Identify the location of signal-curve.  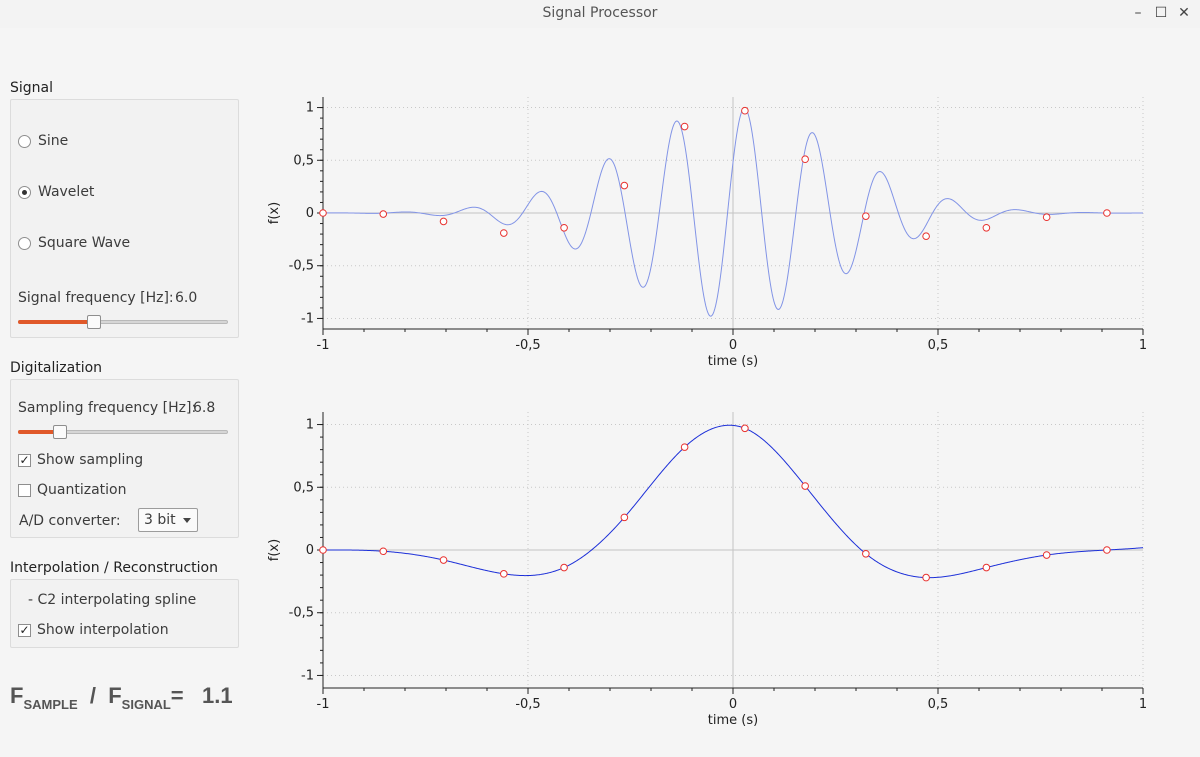
(733, 501).